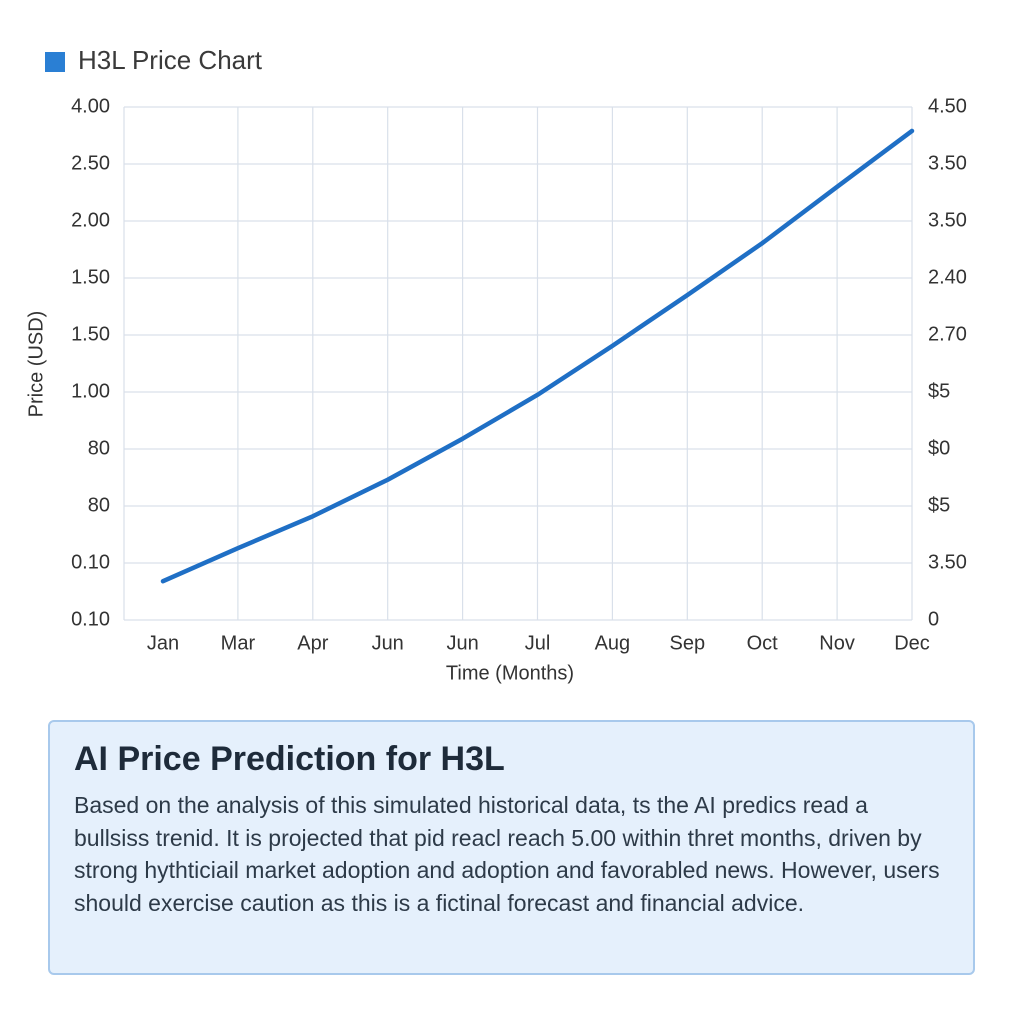 Image resolution: width=1024 pixels, height=1024 pixels. What do you see at coordinates (238, 643) in the screenshot?
I see `x-tick-label: Mar` at bounding box center [238, 643].